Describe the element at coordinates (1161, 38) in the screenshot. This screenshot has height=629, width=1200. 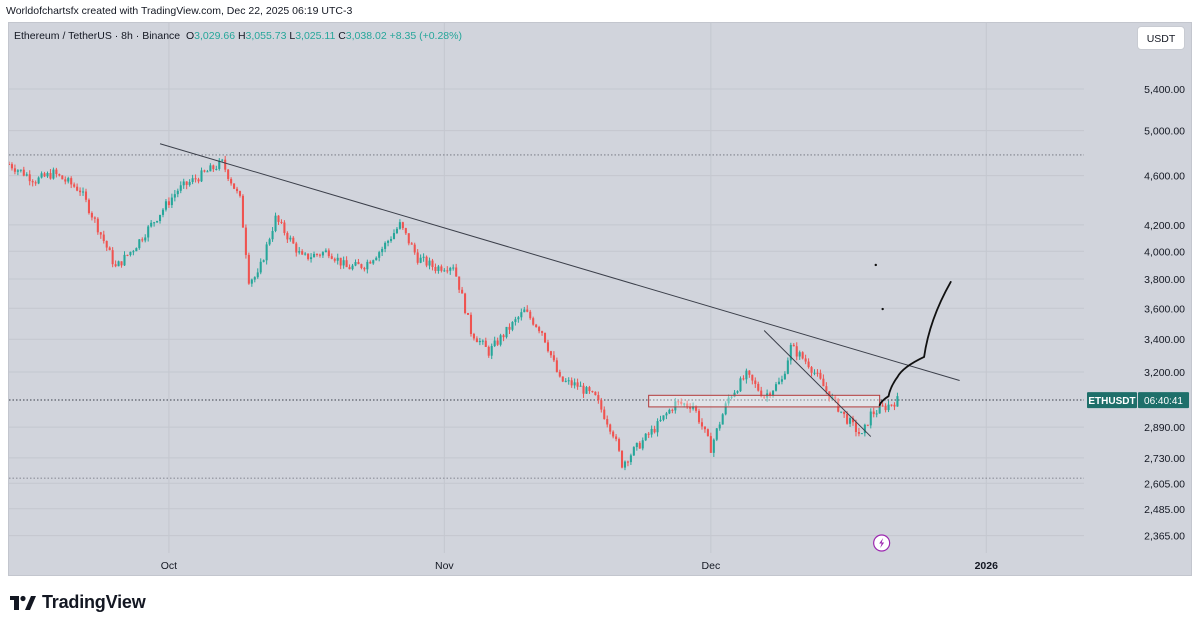
I see `currency-button: USDT` at that location.